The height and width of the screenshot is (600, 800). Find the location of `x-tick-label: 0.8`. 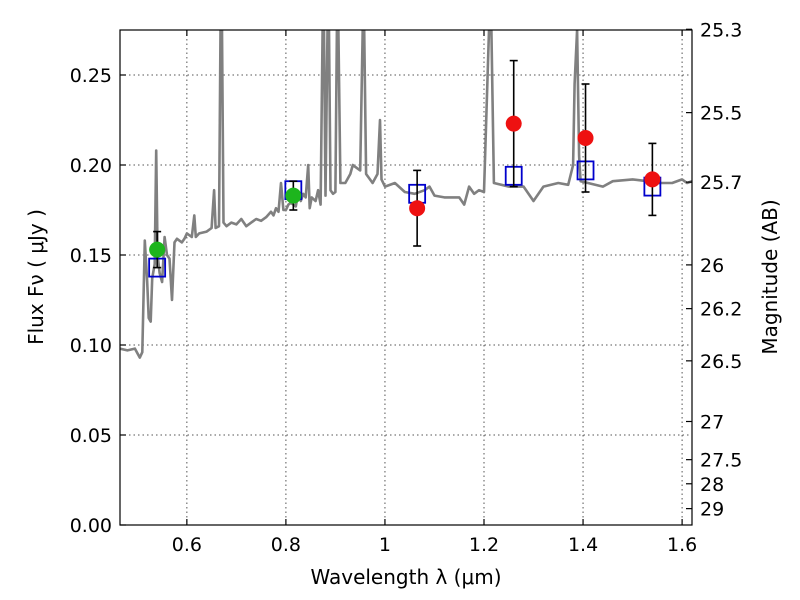

x-tick-label: 0.8 is located at coordinates (286, 545).